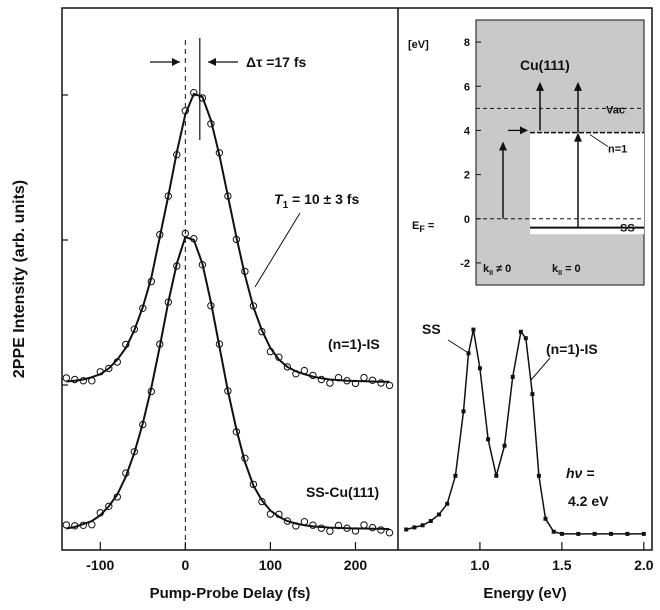 The height and width of the screenshot is (610, 660). What do you see at coordinates (467, 43) in the screenshot?
I see `inset-y-tick-label: 8` at bounding box center [467, 43].